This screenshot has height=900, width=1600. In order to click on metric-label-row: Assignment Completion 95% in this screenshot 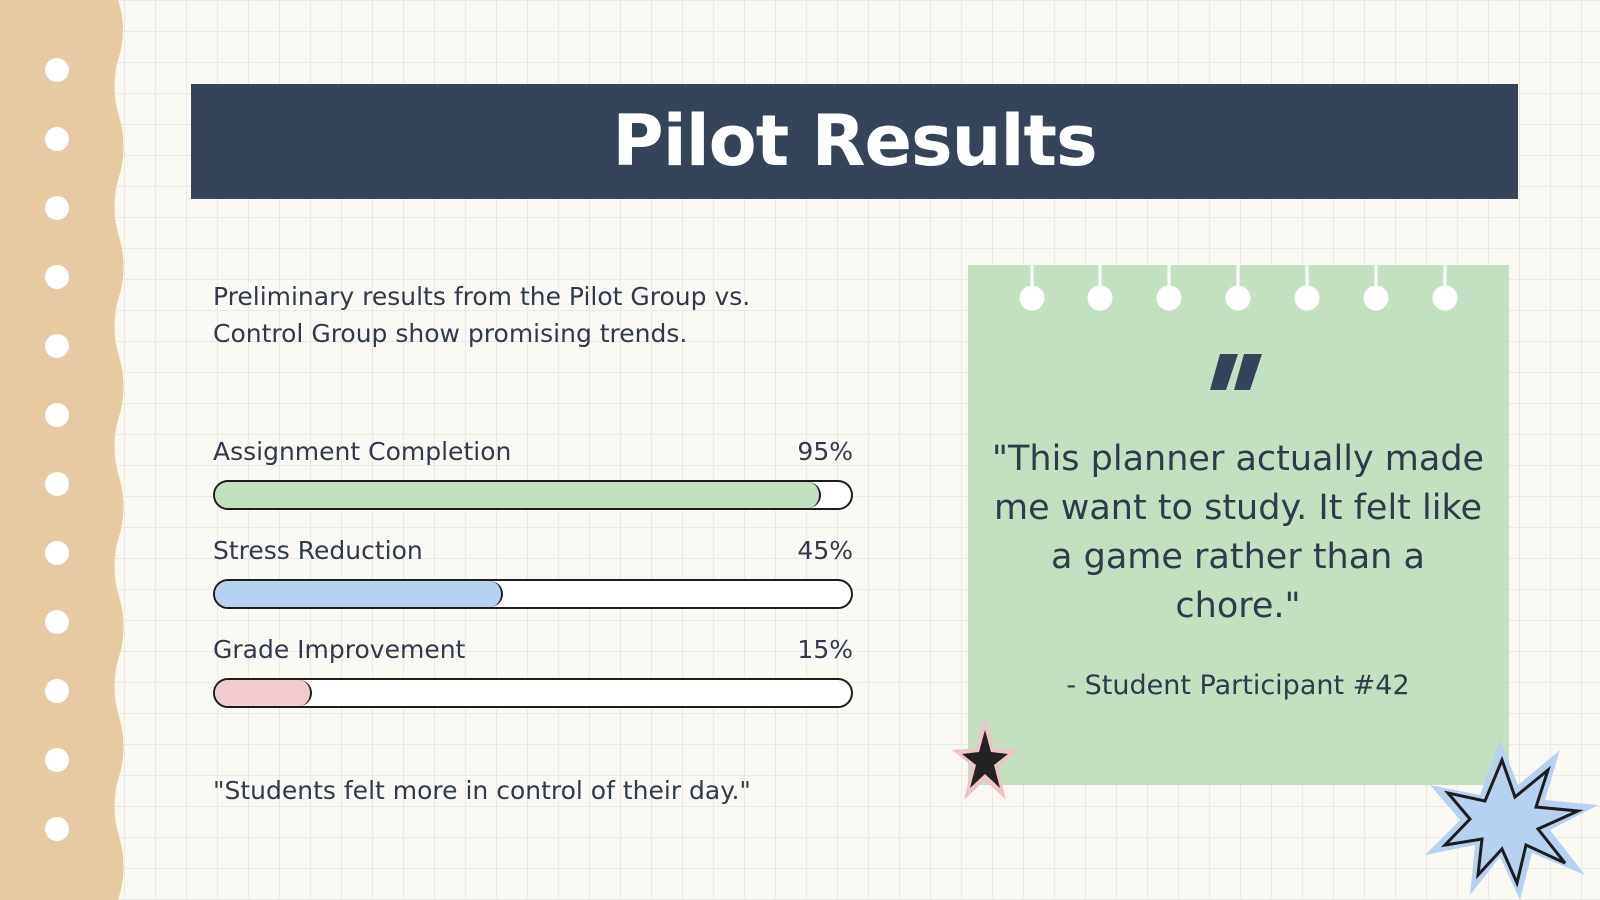, I will do `click(533, 451)`.